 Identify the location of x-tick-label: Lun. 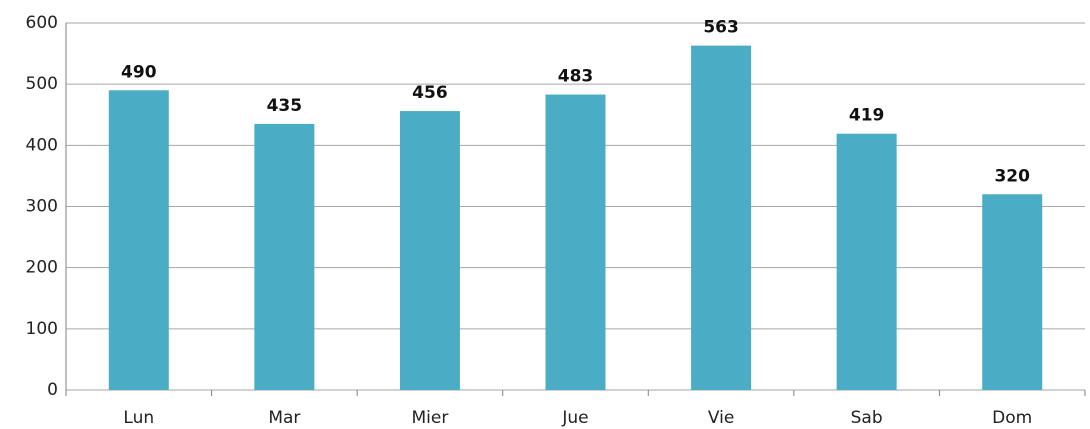
(138, 418).